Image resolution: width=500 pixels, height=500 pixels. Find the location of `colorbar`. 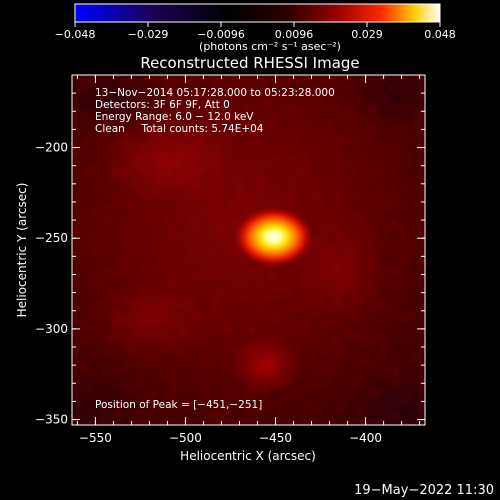

colorbar is located at coordinates (257, 13).